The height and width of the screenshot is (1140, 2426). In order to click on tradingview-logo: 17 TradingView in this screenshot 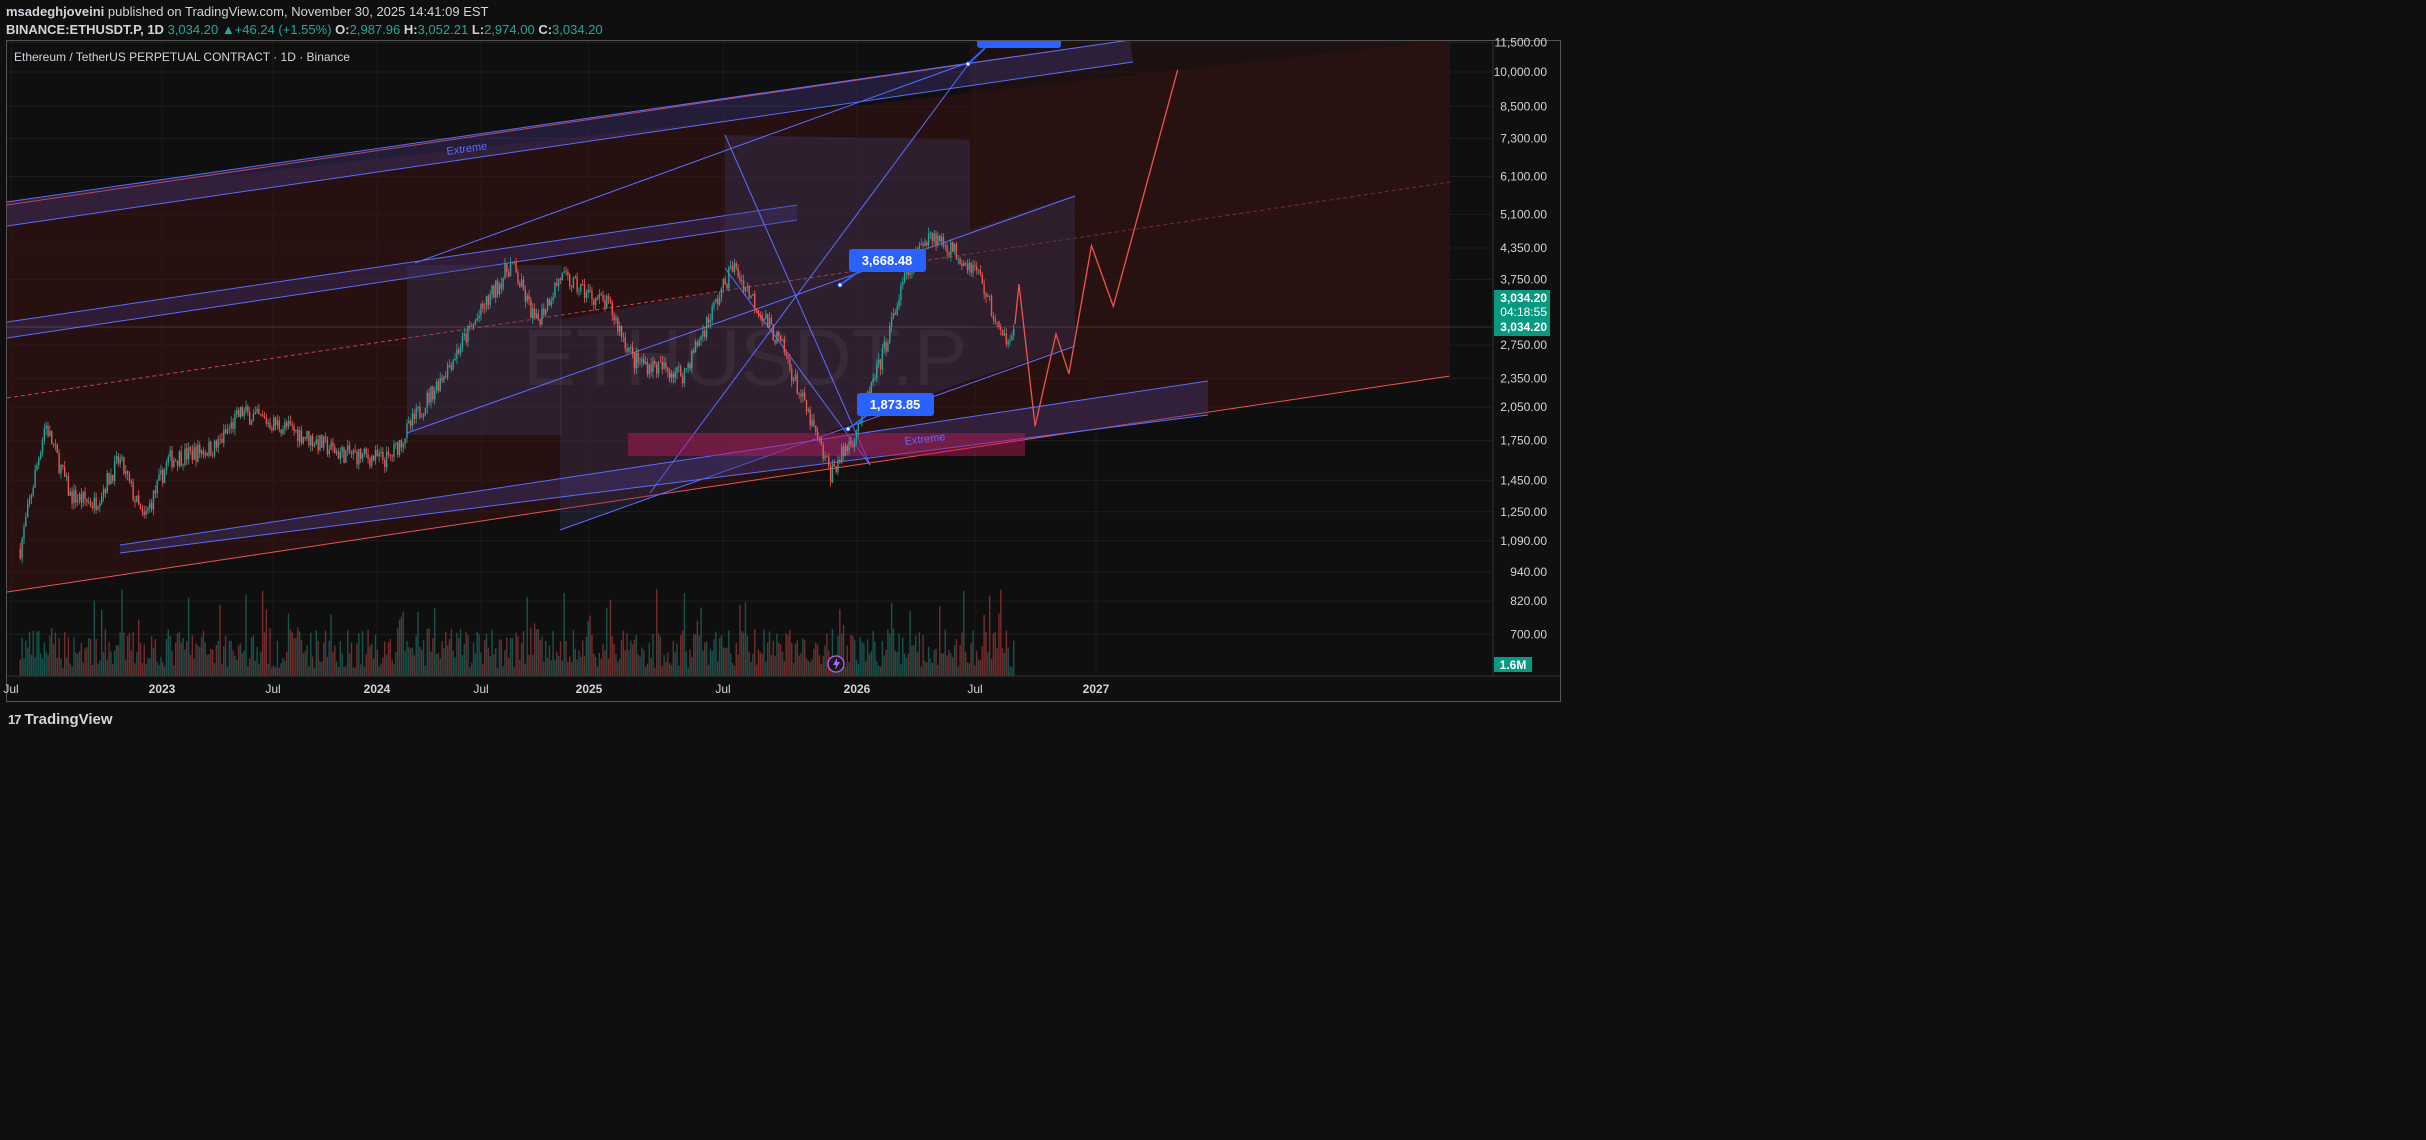, I will do `click(60, 719)`.